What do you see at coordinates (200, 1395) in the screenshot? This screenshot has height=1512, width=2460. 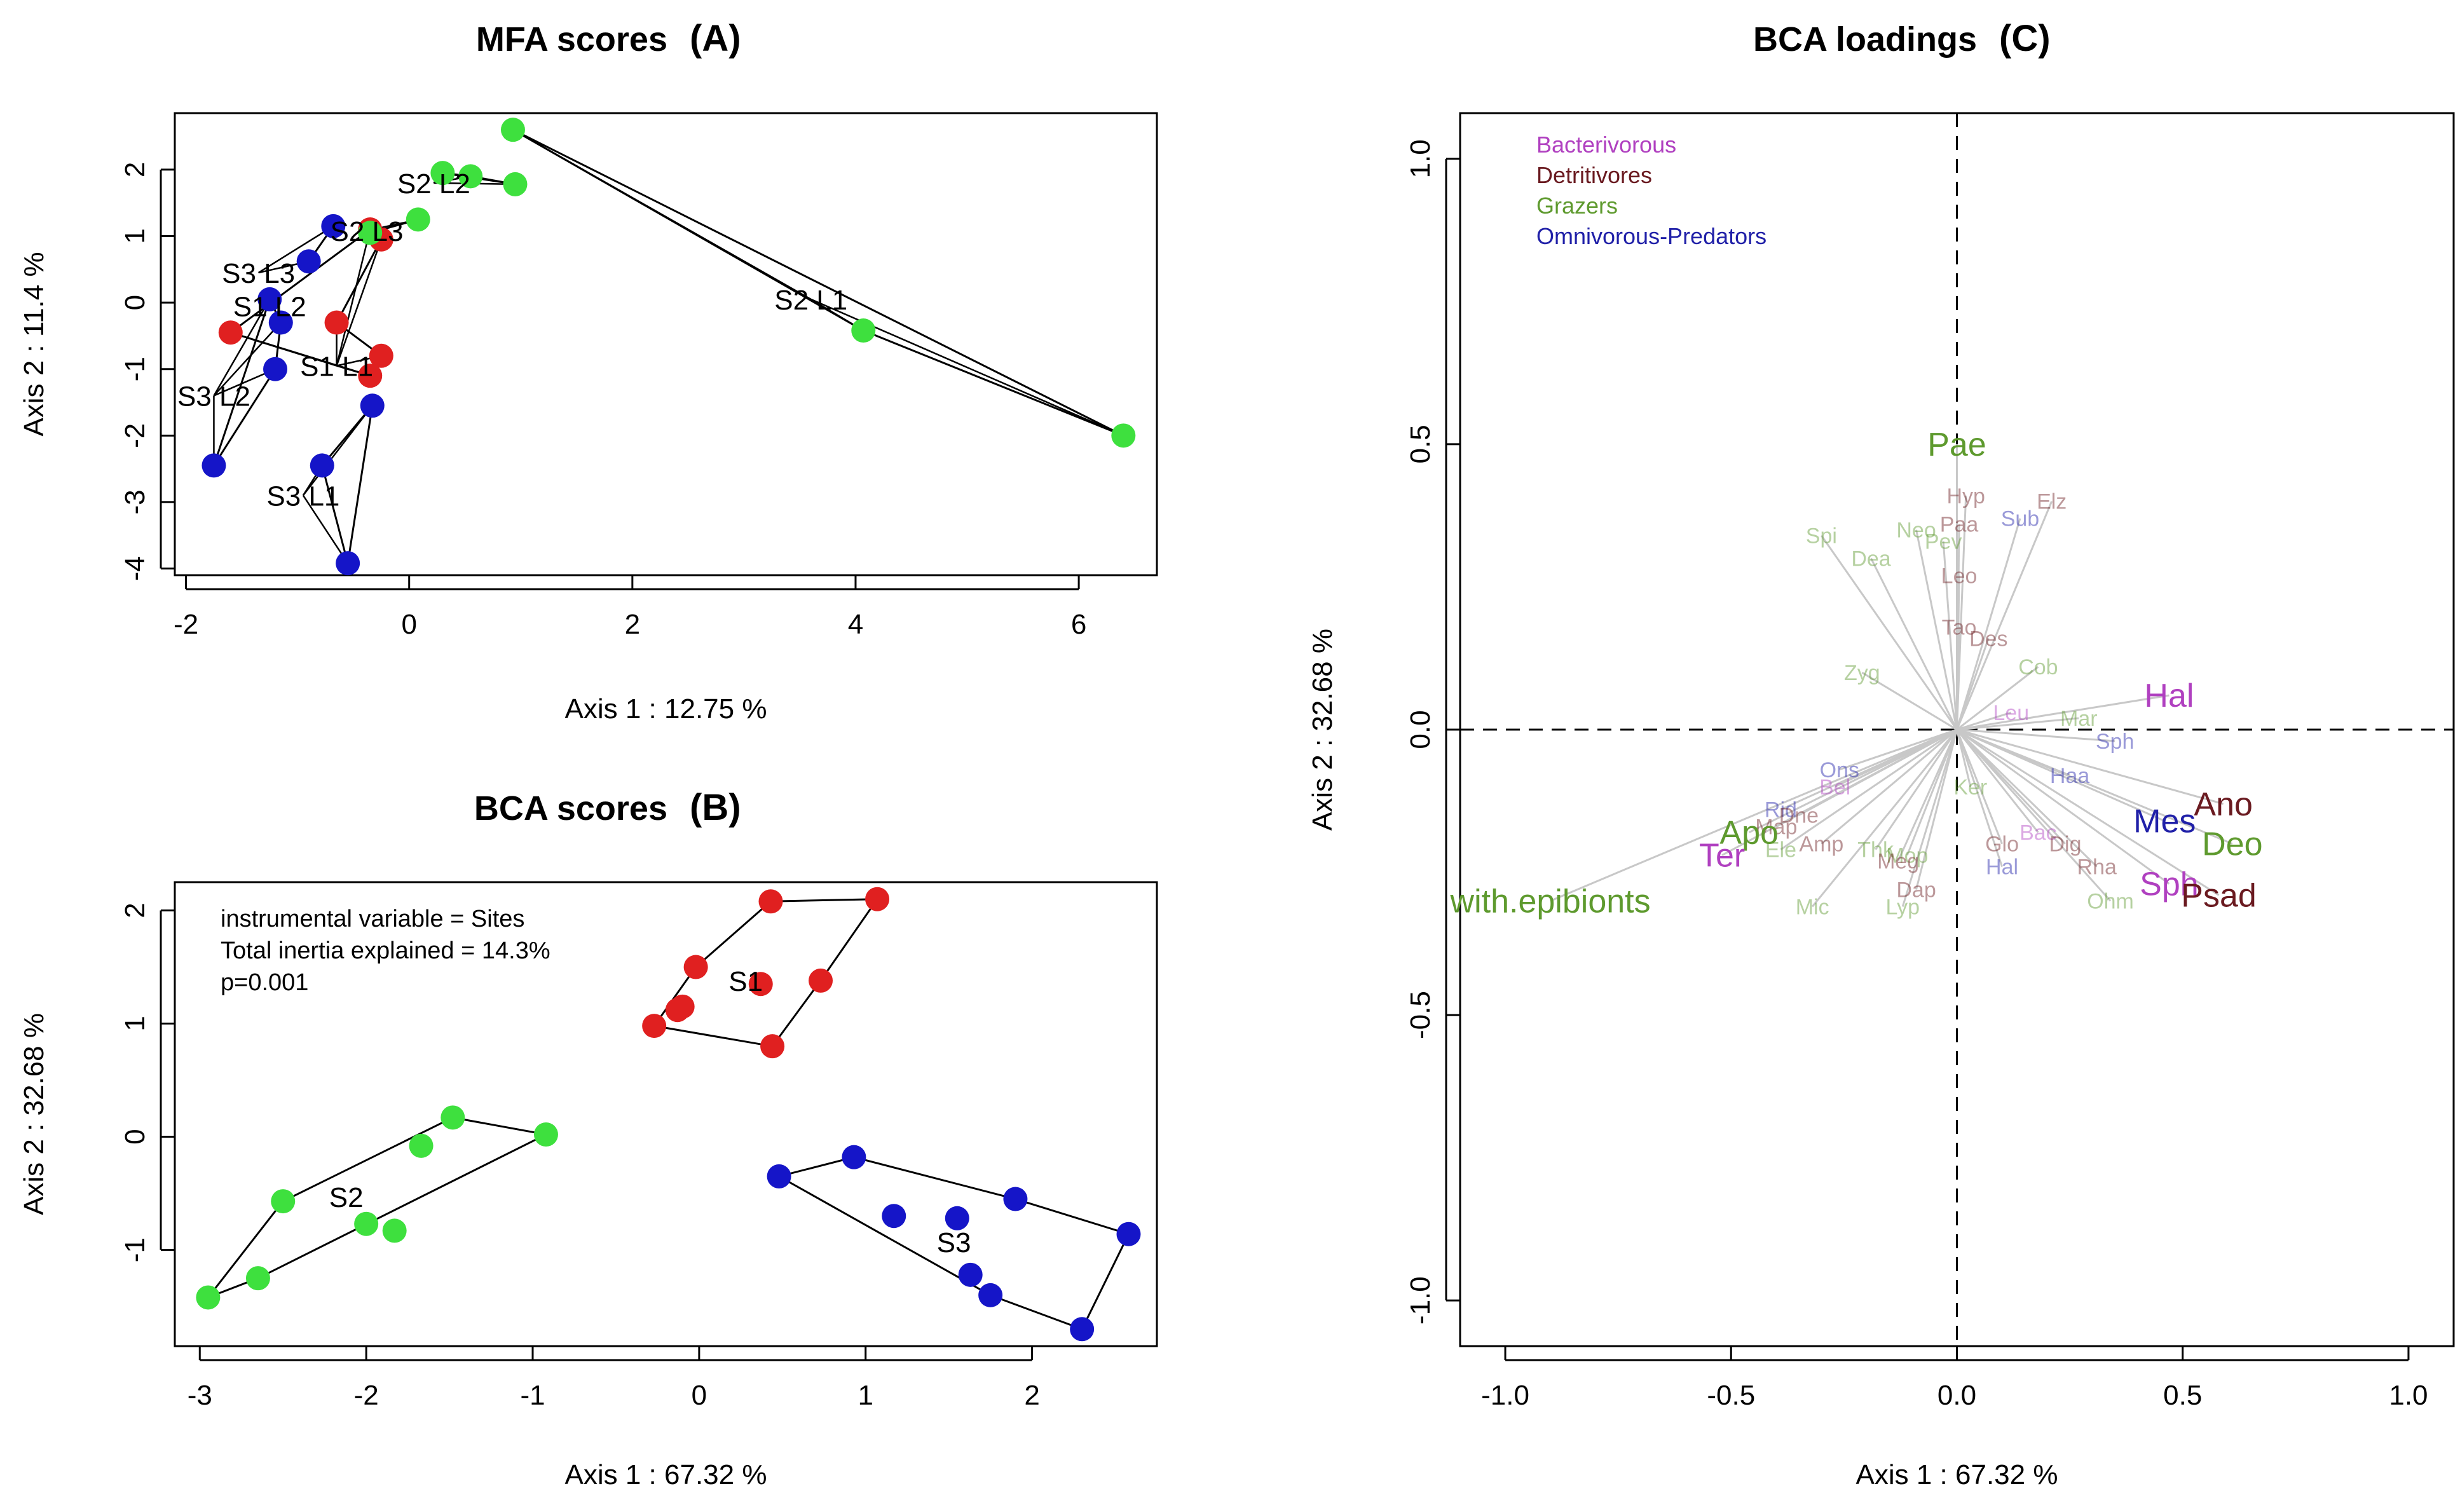 I see `x-tick-label: -3` at bounding box center [200, 1395].